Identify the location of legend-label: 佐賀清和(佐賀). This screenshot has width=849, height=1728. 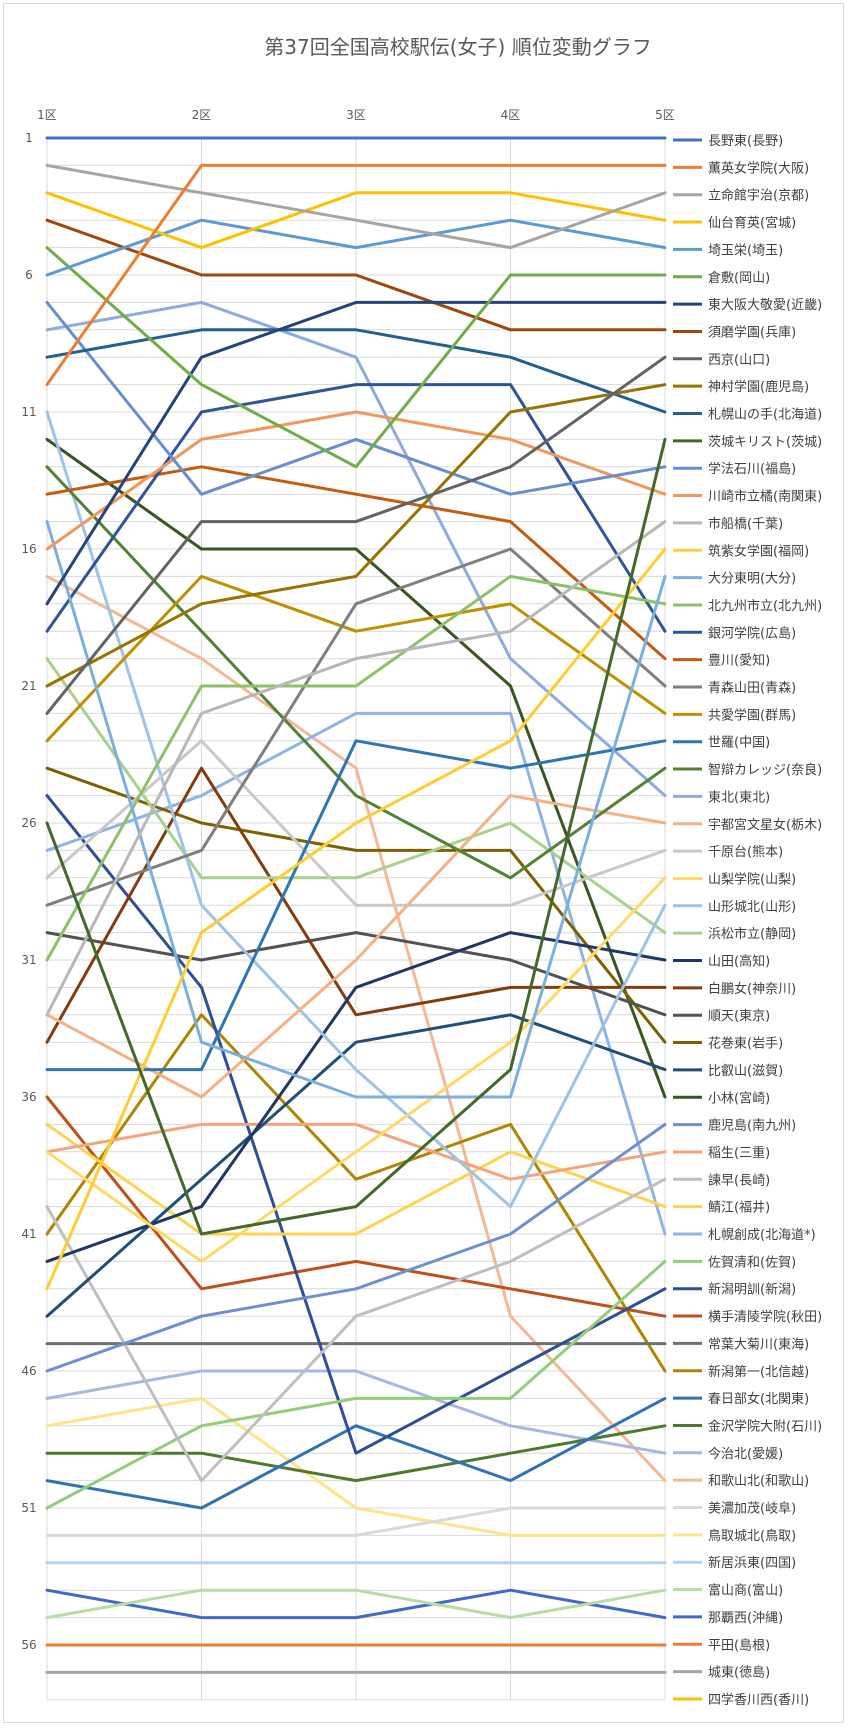
(752, 1262).